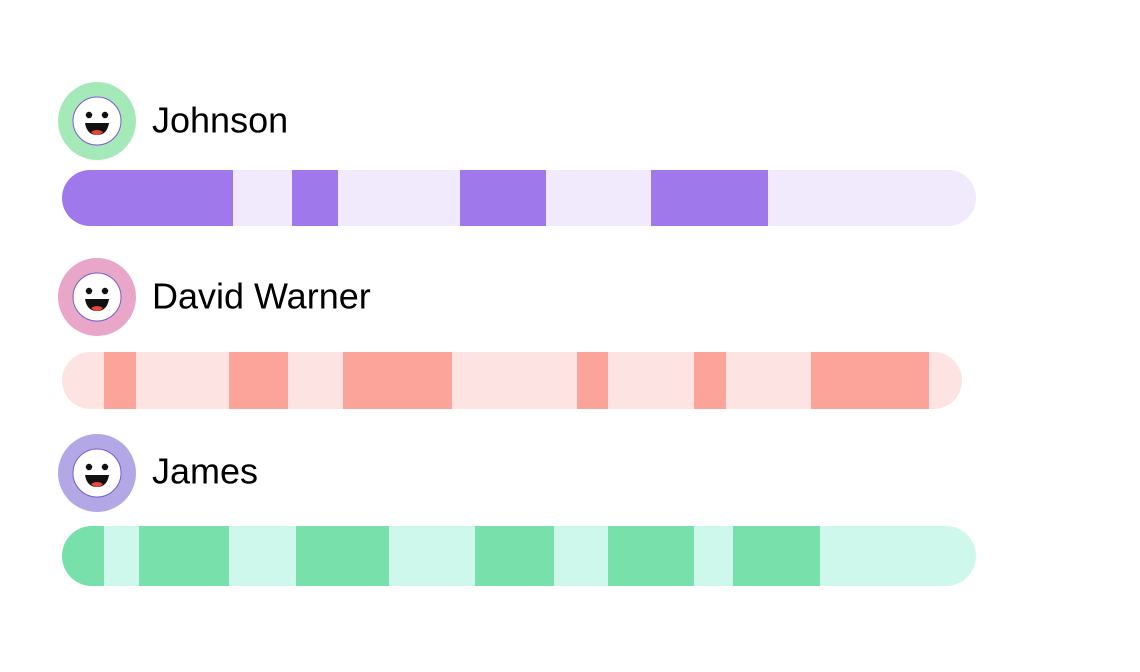  I want to click on user-name: David Warner, so click(261, 296).